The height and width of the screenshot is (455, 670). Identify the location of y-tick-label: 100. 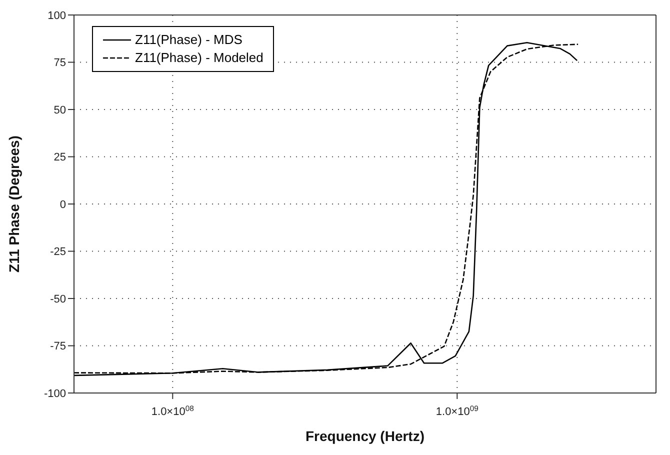
(57, 16).